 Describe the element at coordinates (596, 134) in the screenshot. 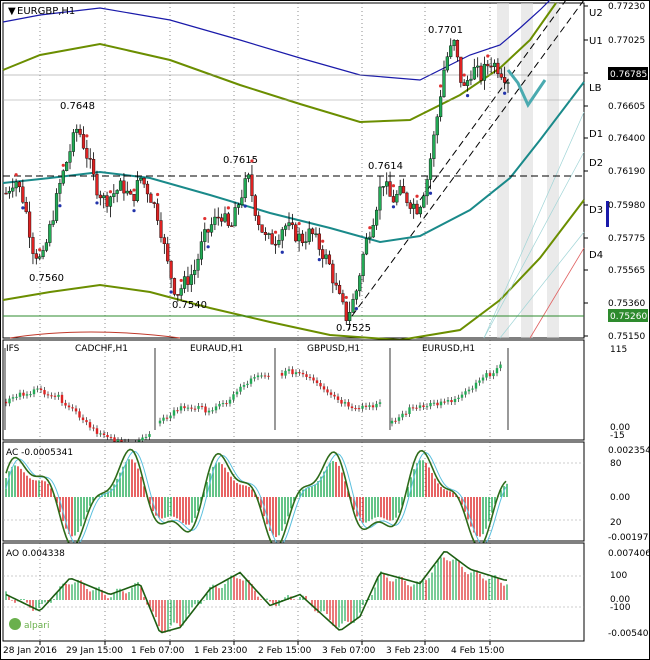

I see `level-label-D1: D1` at that location.